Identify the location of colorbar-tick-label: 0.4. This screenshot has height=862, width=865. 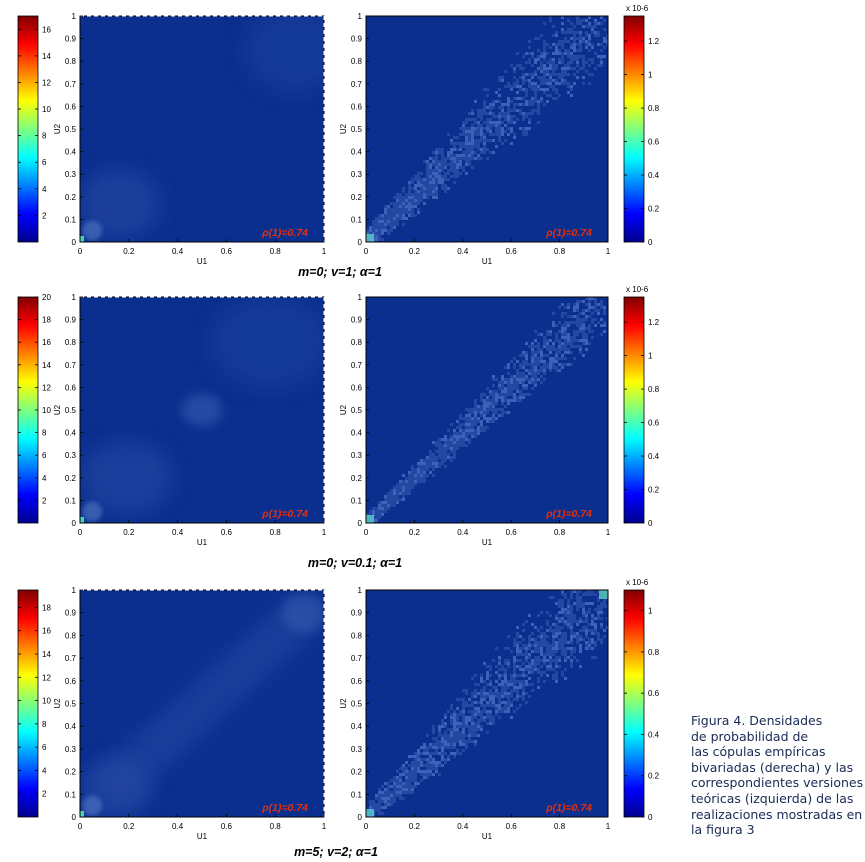
(654, 456).